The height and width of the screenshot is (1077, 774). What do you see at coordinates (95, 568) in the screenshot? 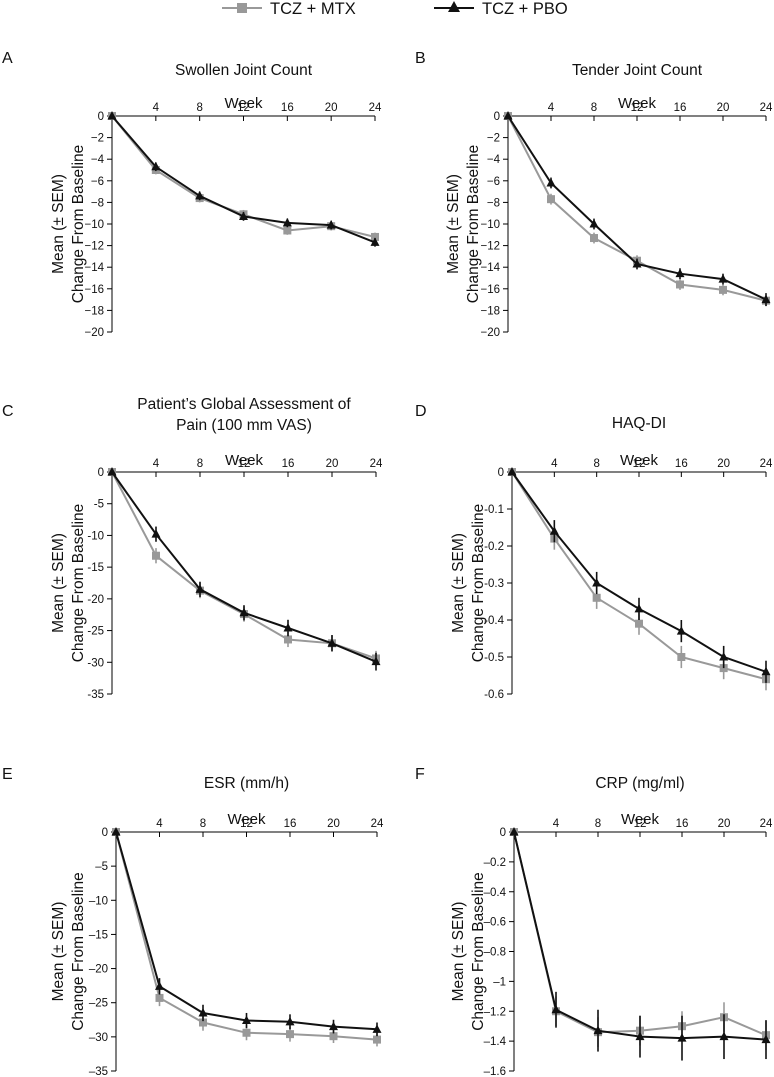
I see `y-tick-label: -15` at bounding box center [95, 568].